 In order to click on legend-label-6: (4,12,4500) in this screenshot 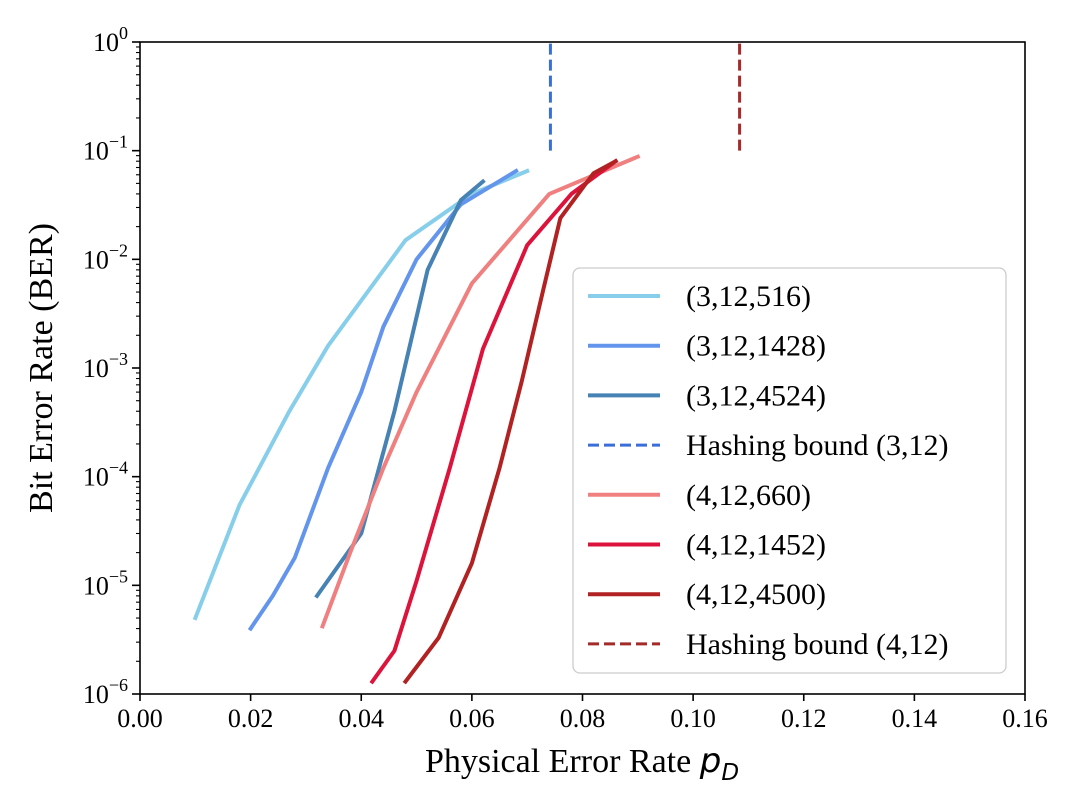, I will do `click(756, 594)`.